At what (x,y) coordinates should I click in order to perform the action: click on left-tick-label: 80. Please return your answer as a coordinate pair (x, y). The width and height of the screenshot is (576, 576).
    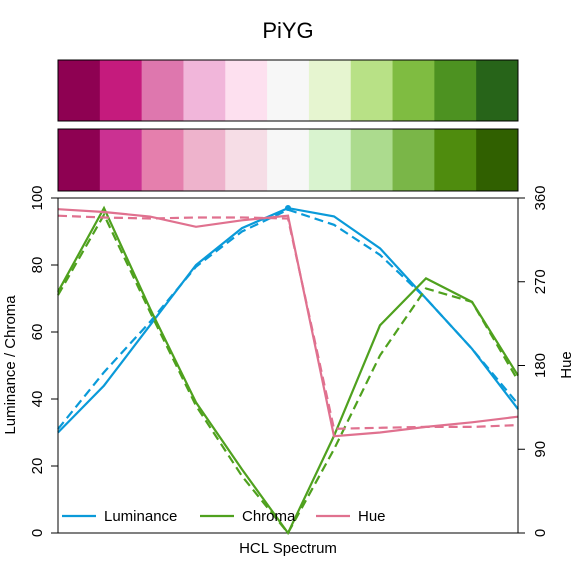
    Looking at the image, I should click on (37, 265).